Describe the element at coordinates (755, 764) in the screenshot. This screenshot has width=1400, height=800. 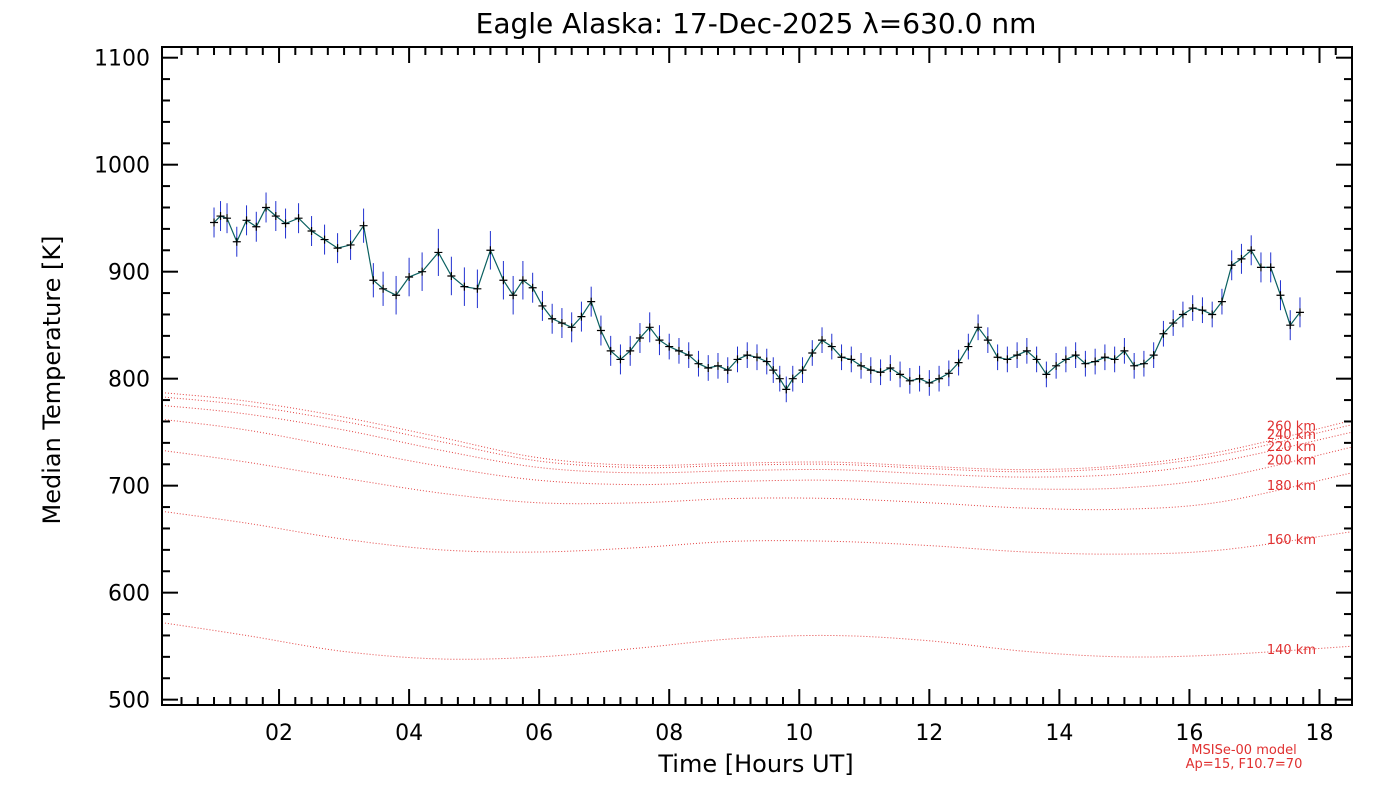
I see `x-axis-label: Time [Hours UT]` at that location.